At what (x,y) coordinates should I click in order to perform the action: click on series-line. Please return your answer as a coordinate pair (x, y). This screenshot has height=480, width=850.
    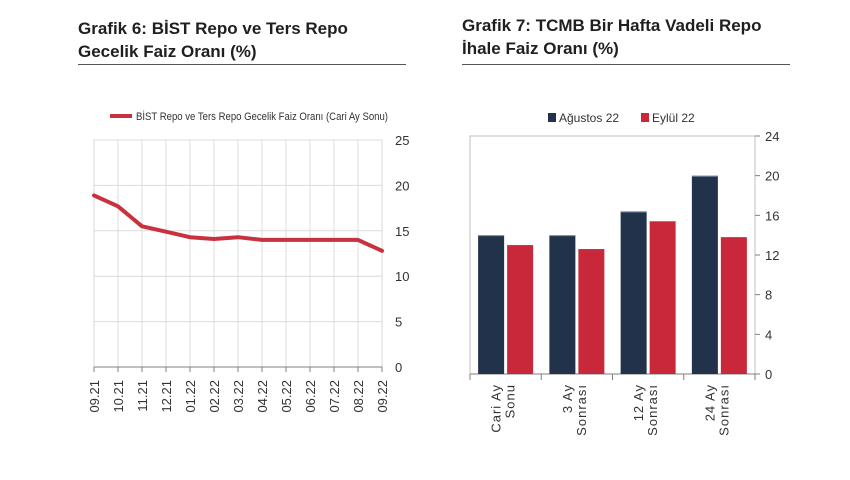
    Looking at the image, I should click on (238, 223).